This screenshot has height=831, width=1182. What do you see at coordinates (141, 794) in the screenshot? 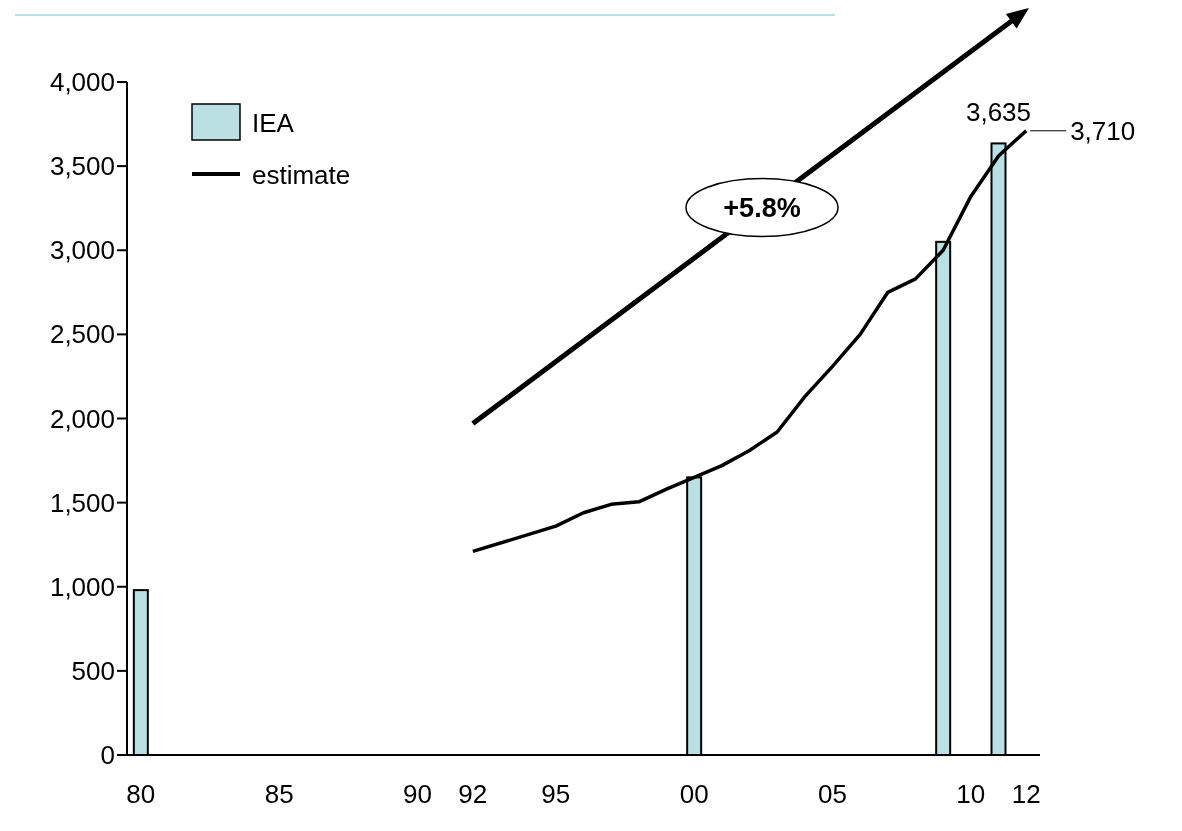
I see `x-tick-label: 80` at bounding box center [141, 794].